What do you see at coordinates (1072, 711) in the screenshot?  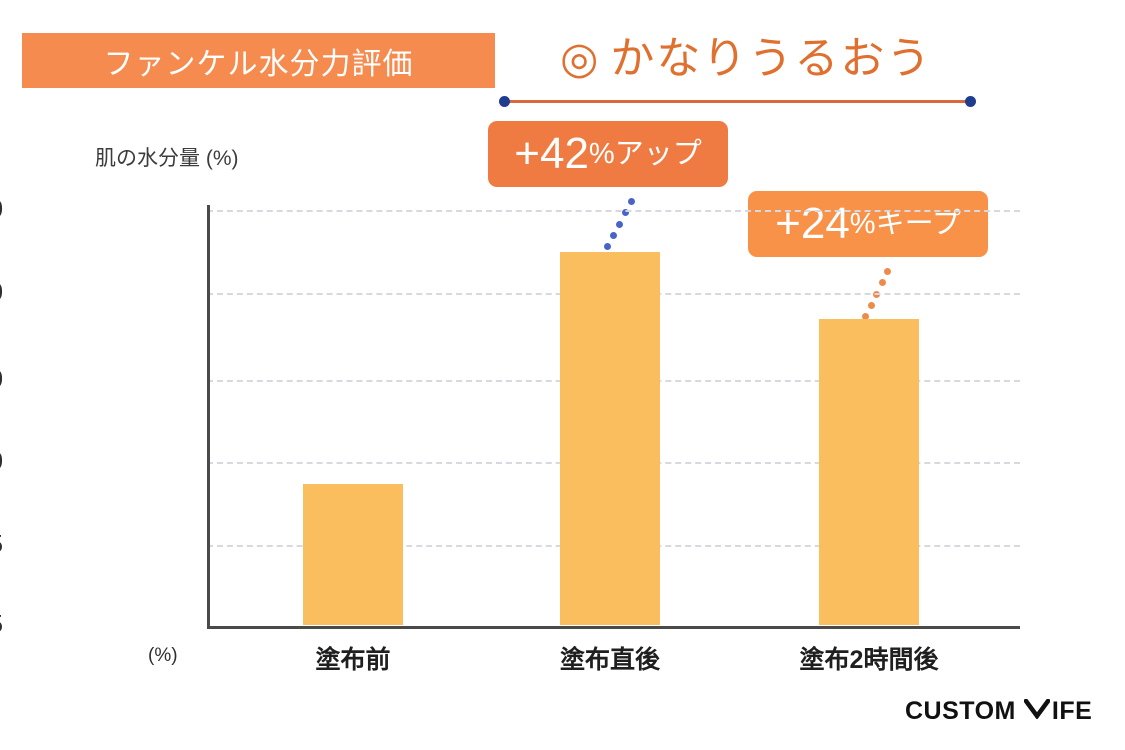 I see `logo-text-rest: IFE` at bounding box center [1072, 711].